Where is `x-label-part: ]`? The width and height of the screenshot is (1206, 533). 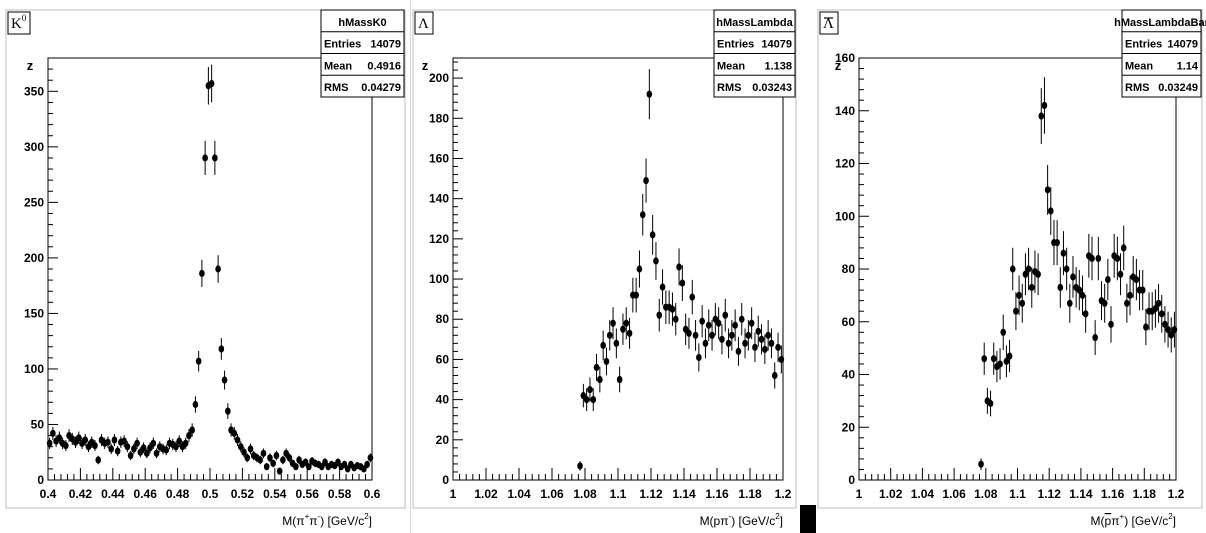 x-label-part: ] is located at coordinates (781, 521).